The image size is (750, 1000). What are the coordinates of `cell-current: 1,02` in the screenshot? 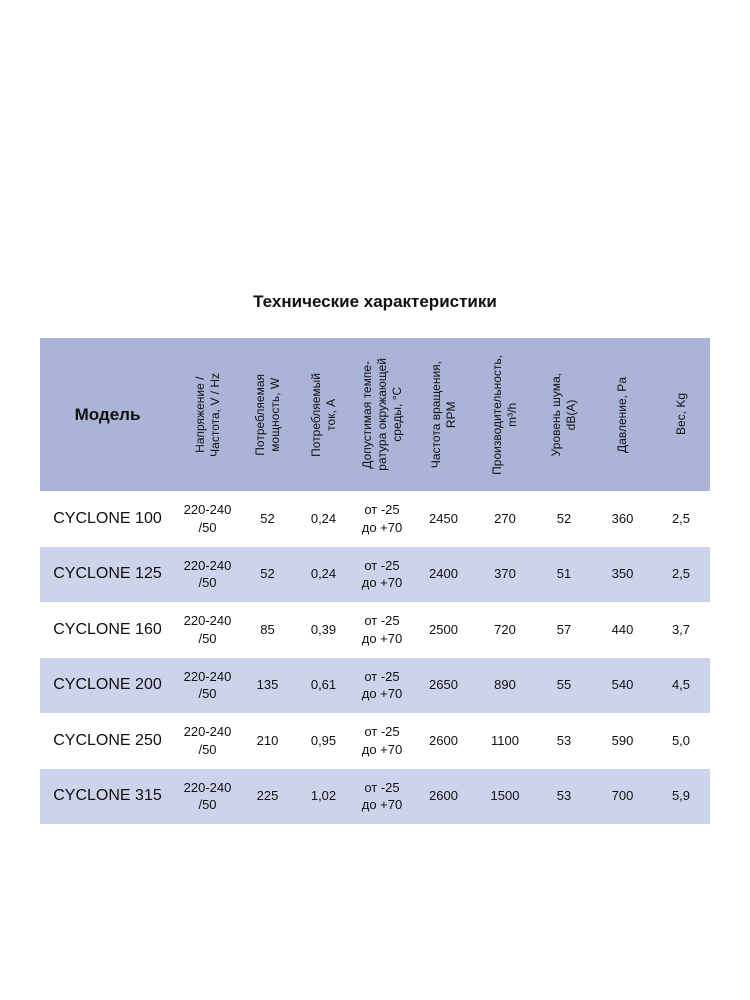 It's located at (323, 796).